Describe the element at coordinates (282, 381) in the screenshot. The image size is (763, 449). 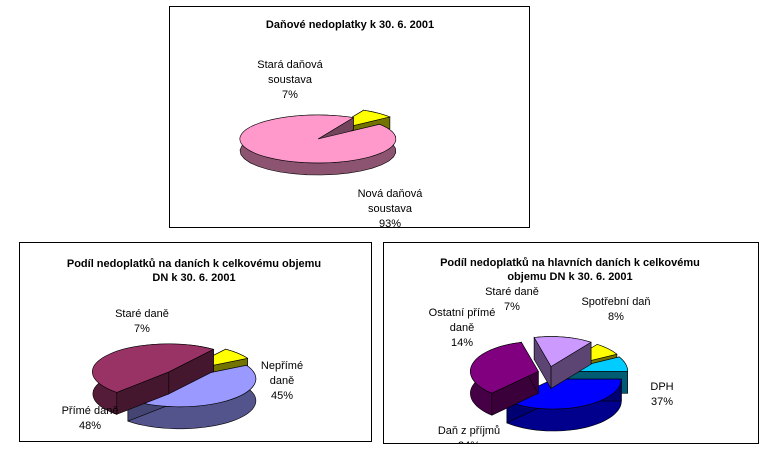
I see `slice-label-neprime-dane: Nepřímé daně 45%` at that location.